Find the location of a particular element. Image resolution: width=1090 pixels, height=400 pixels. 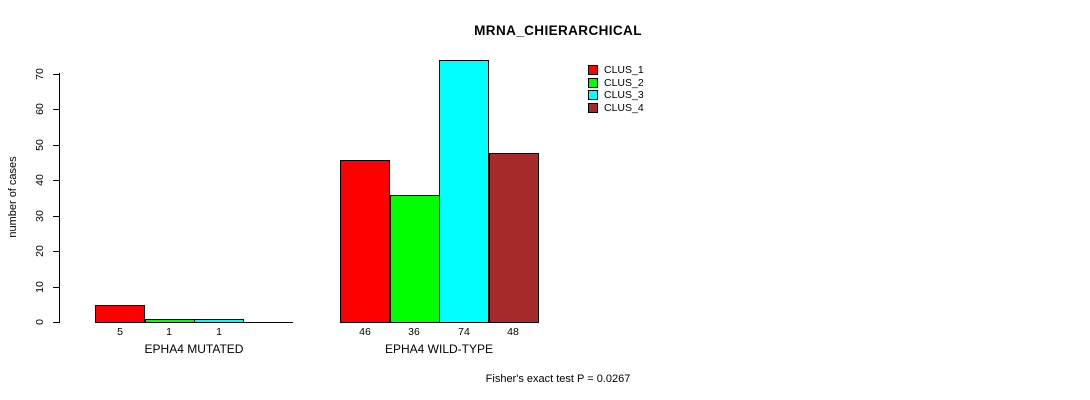

y-tick-label: 70 is located at coordinates (40, 74).